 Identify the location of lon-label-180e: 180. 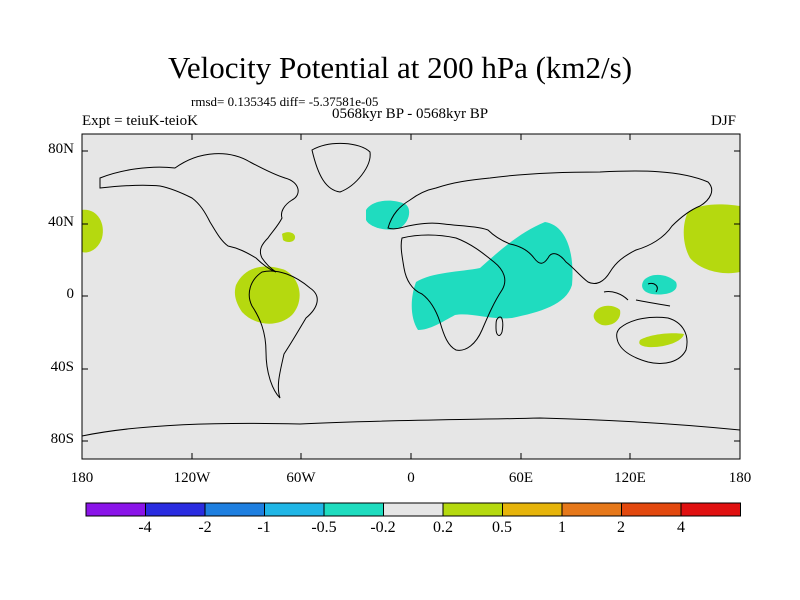
(740, 478).